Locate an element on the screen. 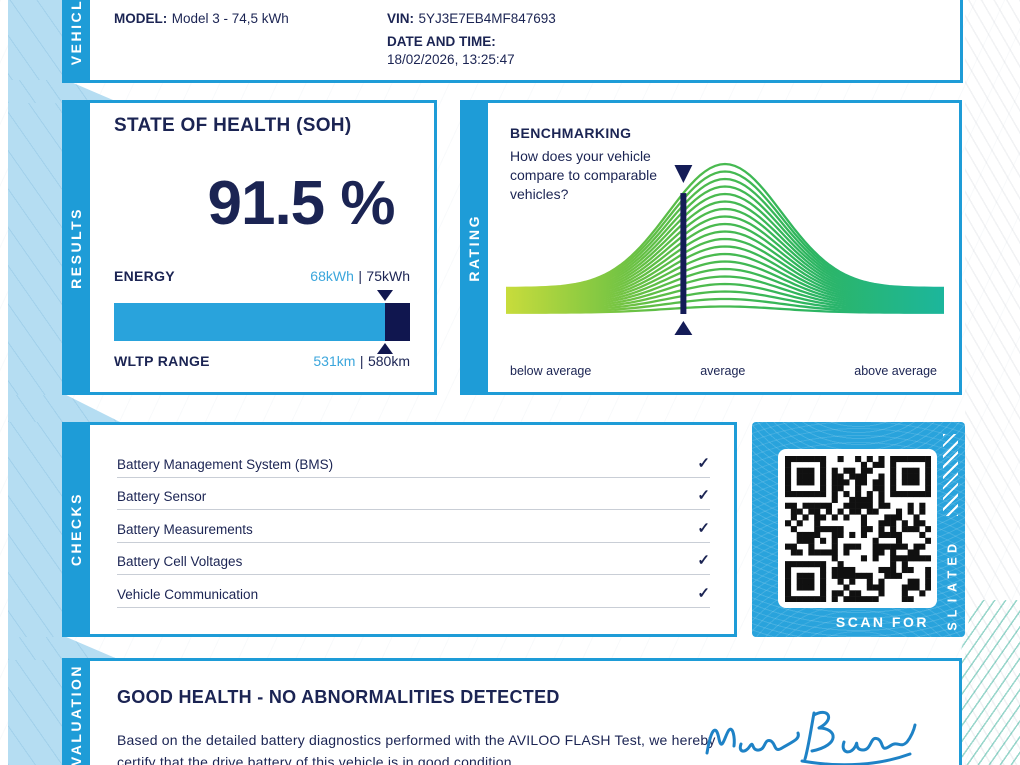  soh-title: STATE OF HEALTH (SOH) is located at coordinates (233, 125).